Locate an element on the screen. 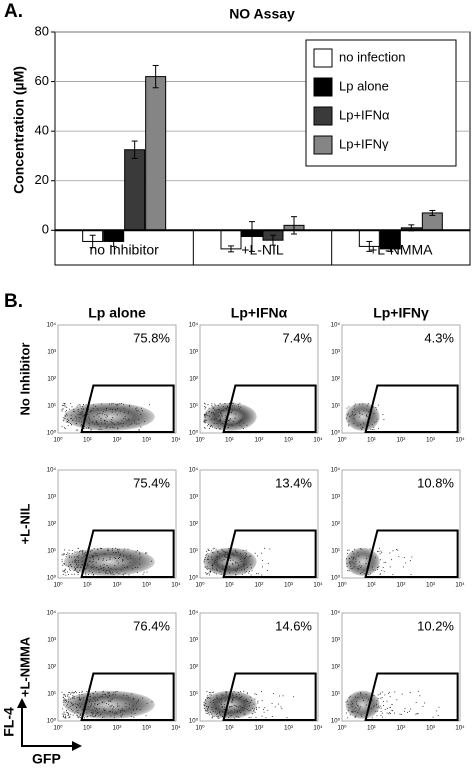  x-tick-label: 10⁰ is located at coordinates (200, 440).